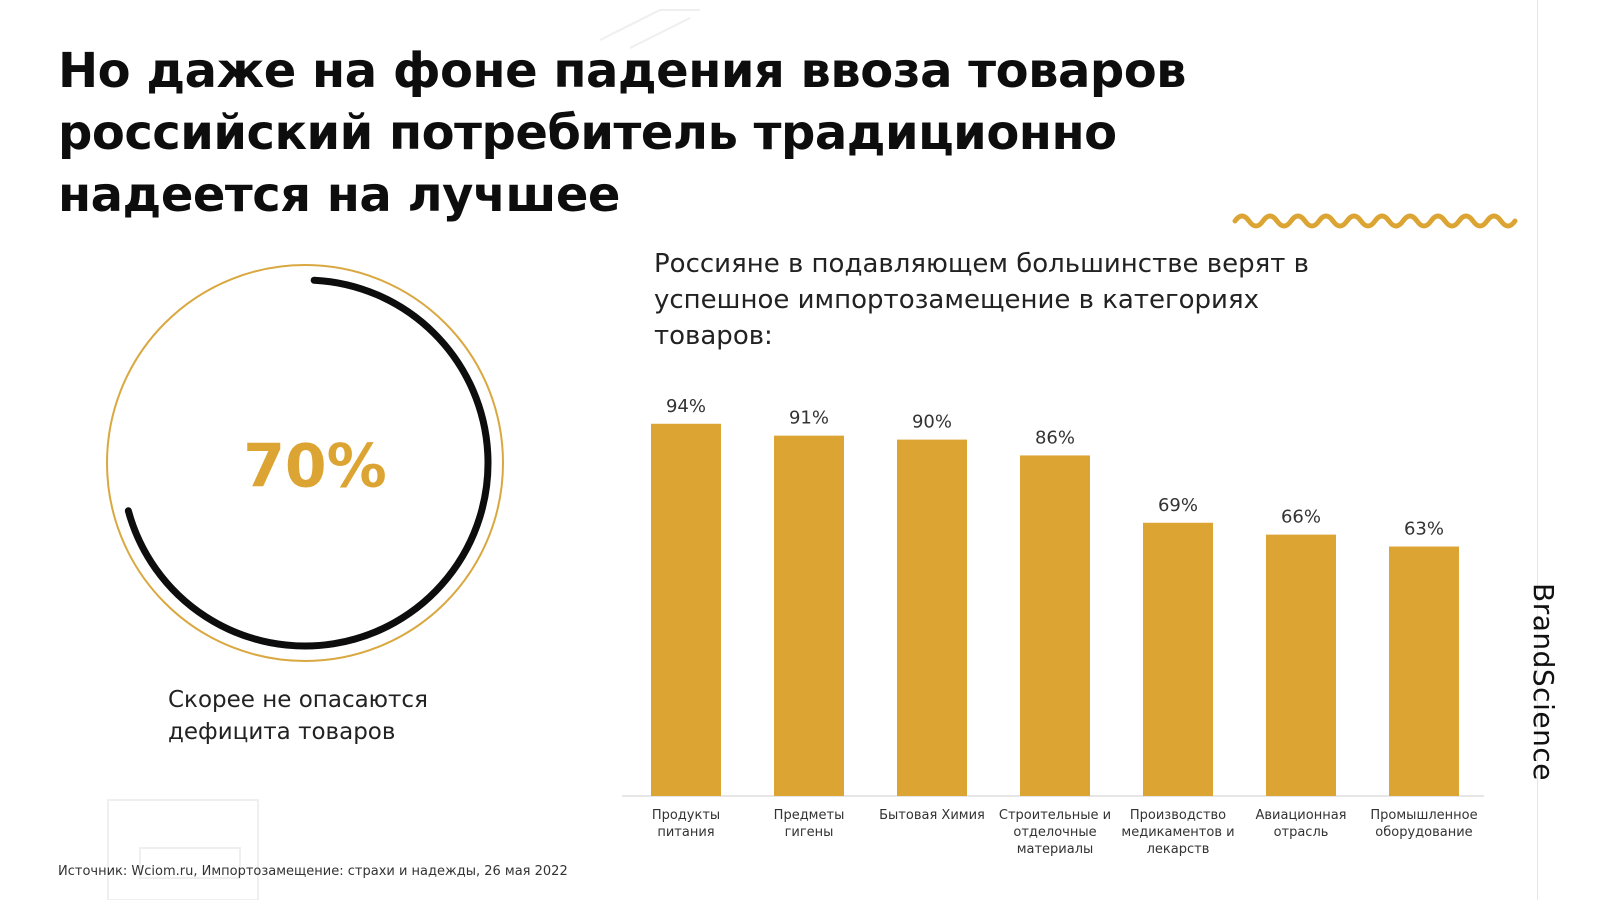 This screenshot has width=1600, height=900. I want to click on brand-logo: BrandScience, so click(1543, 682).